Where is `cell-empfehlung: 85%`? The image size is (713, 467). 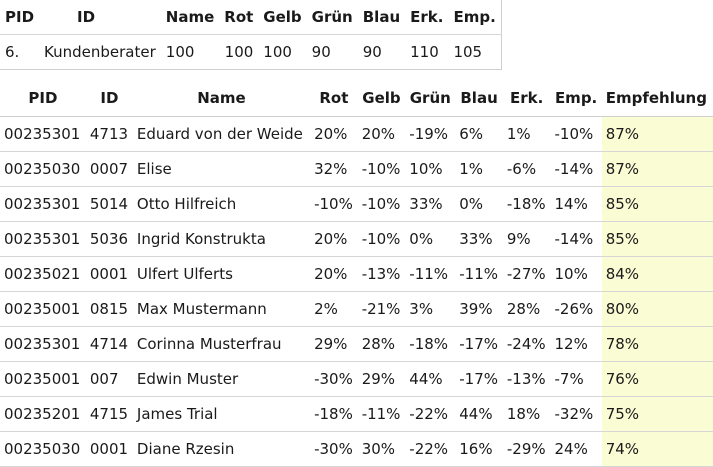 cell-empfehlung: 85% is located at coordinates (657, 239).